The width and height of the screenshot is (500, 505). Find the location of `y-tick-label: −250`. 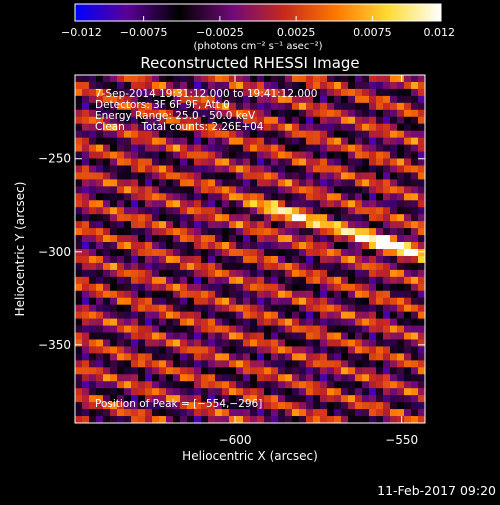

y-tick-label: −250 is located at coordinates (54, 159).